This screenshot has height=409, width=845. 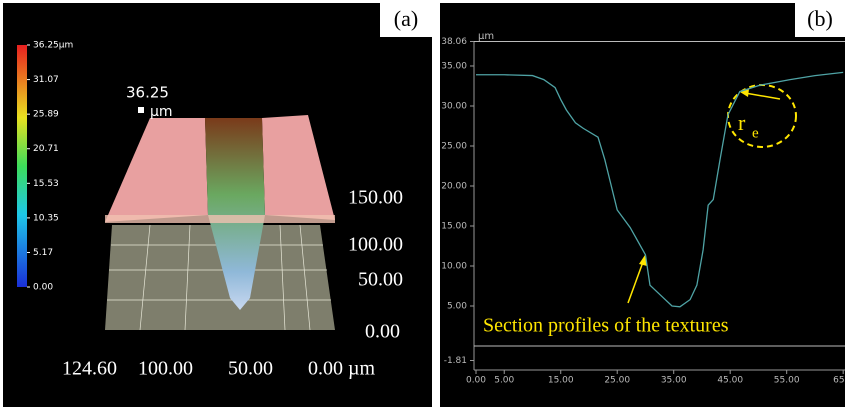 I want to click on panel-label: (a), so click(x=406, y=18).